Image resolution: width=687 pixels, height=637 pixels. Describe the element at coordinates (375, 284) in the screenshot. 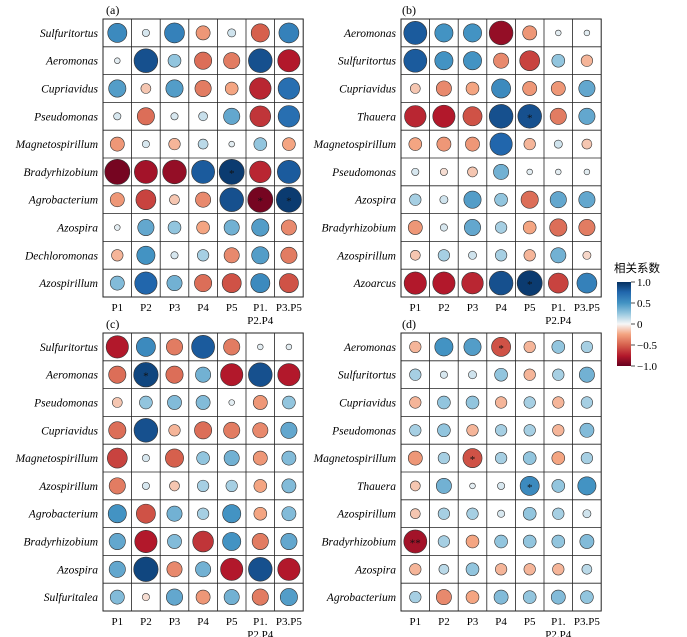

I see `row-label: Azoarcus` at that location.